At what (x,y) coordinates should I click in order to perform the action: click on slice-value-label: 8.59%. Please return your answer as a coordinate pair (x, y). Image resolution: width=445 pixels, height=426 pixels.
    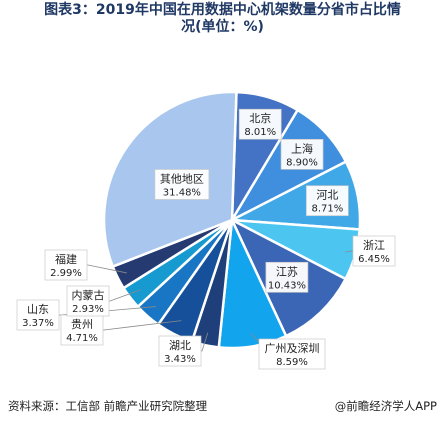
    Looking at the image, I should click on (292, 362).